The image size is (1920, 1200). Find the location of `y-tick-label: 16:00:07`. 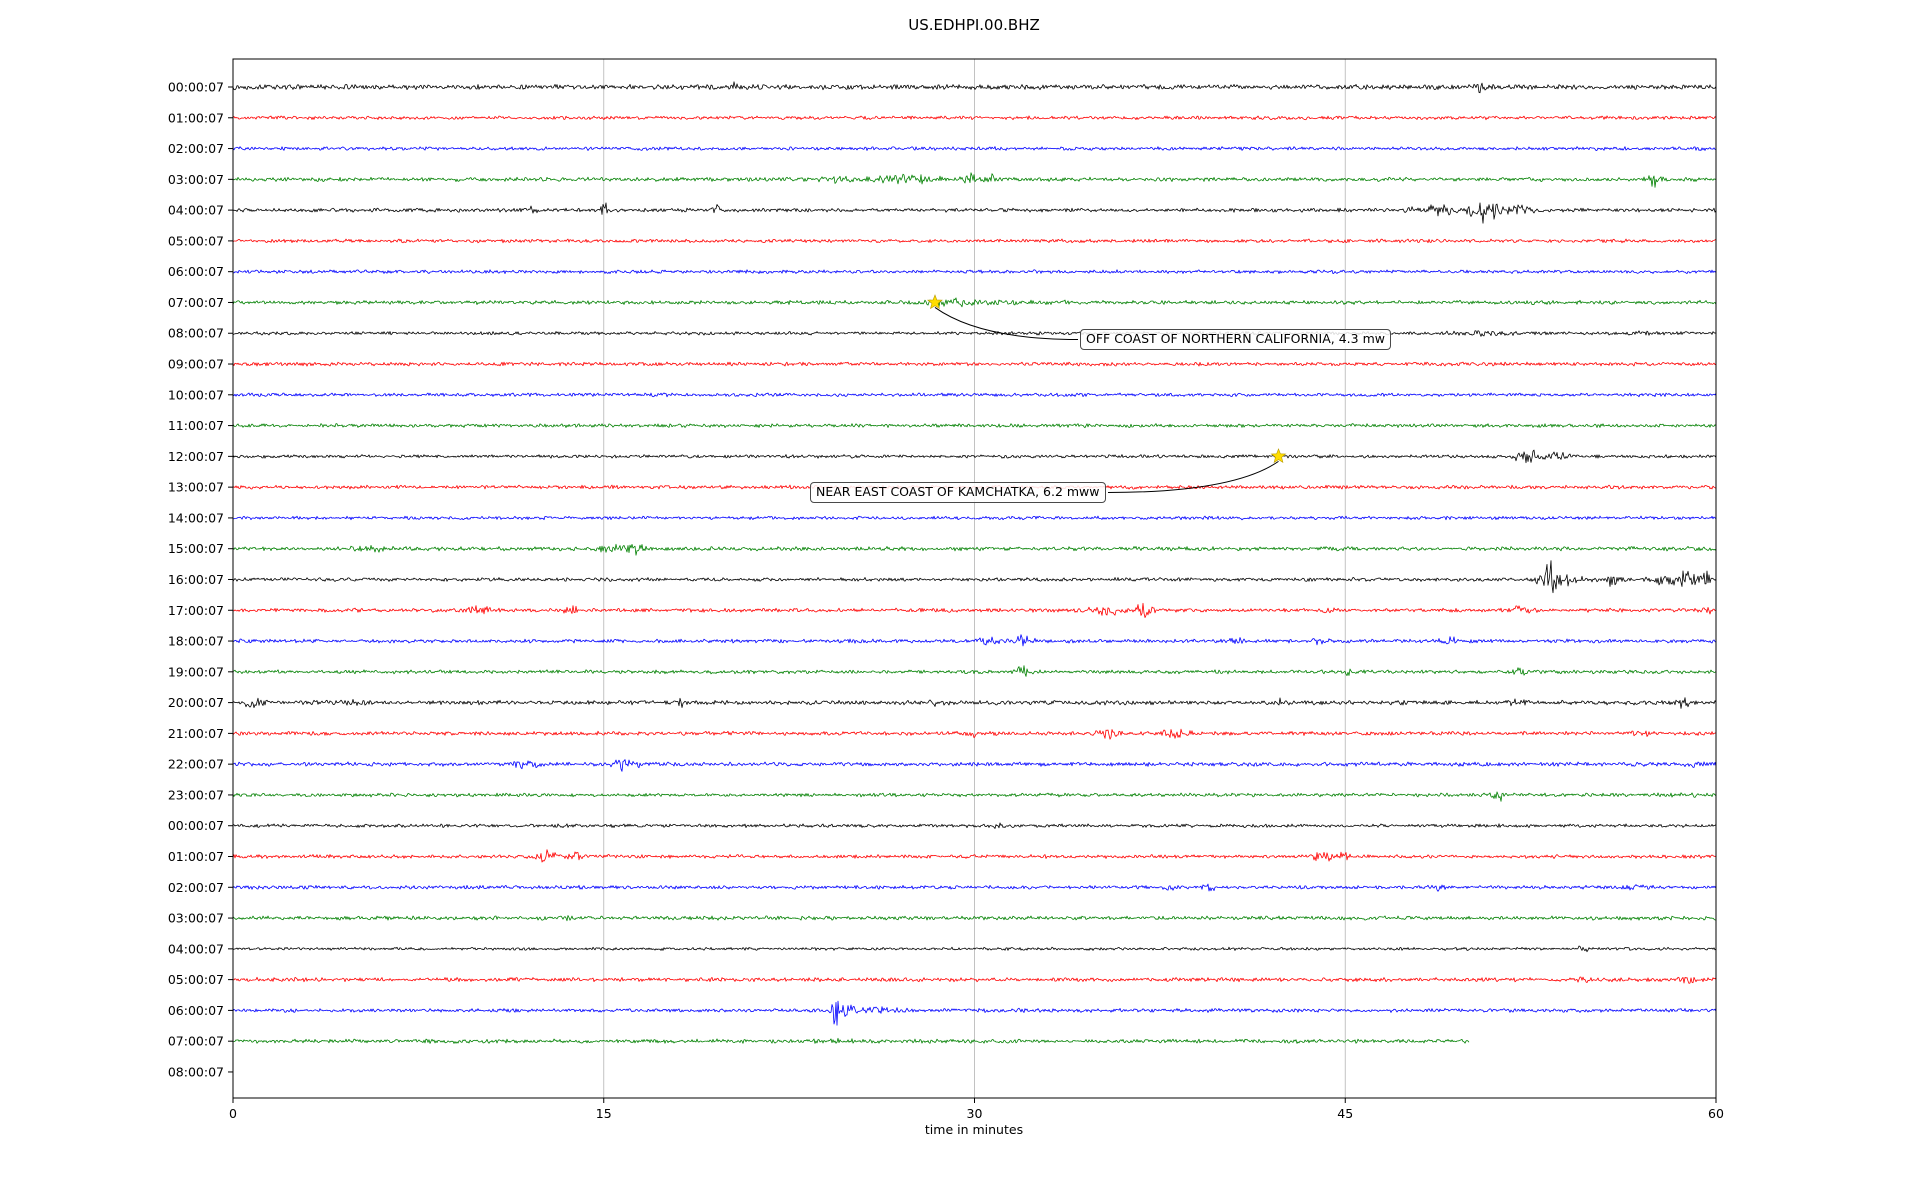

y-tick-label: 16:00:07 is located at coordinates (196, 579).